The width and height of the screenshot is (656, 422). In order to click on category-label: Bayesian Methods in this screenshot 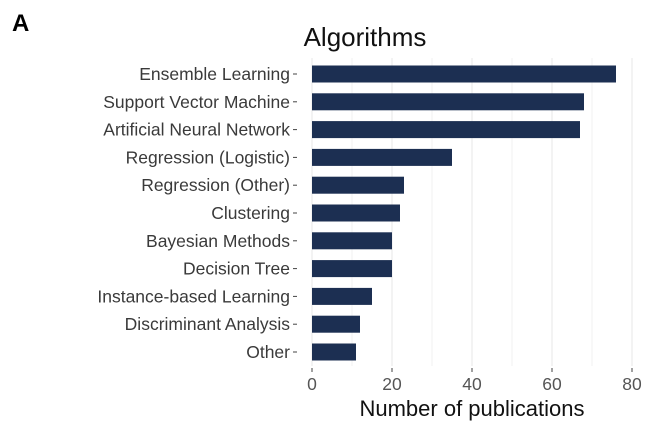, I will do `click(218, 241)`.